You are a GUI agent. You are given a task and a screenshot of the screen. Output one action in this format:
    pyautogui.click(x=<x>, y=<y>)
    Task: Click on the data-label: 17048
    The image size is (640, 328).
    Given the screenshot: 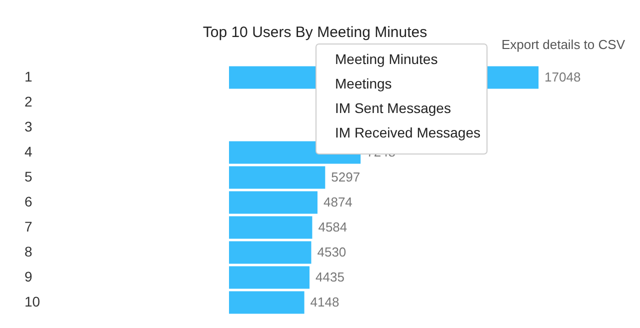 What is the action you would take?
    pyautogui.click(x=562, y=77)
    